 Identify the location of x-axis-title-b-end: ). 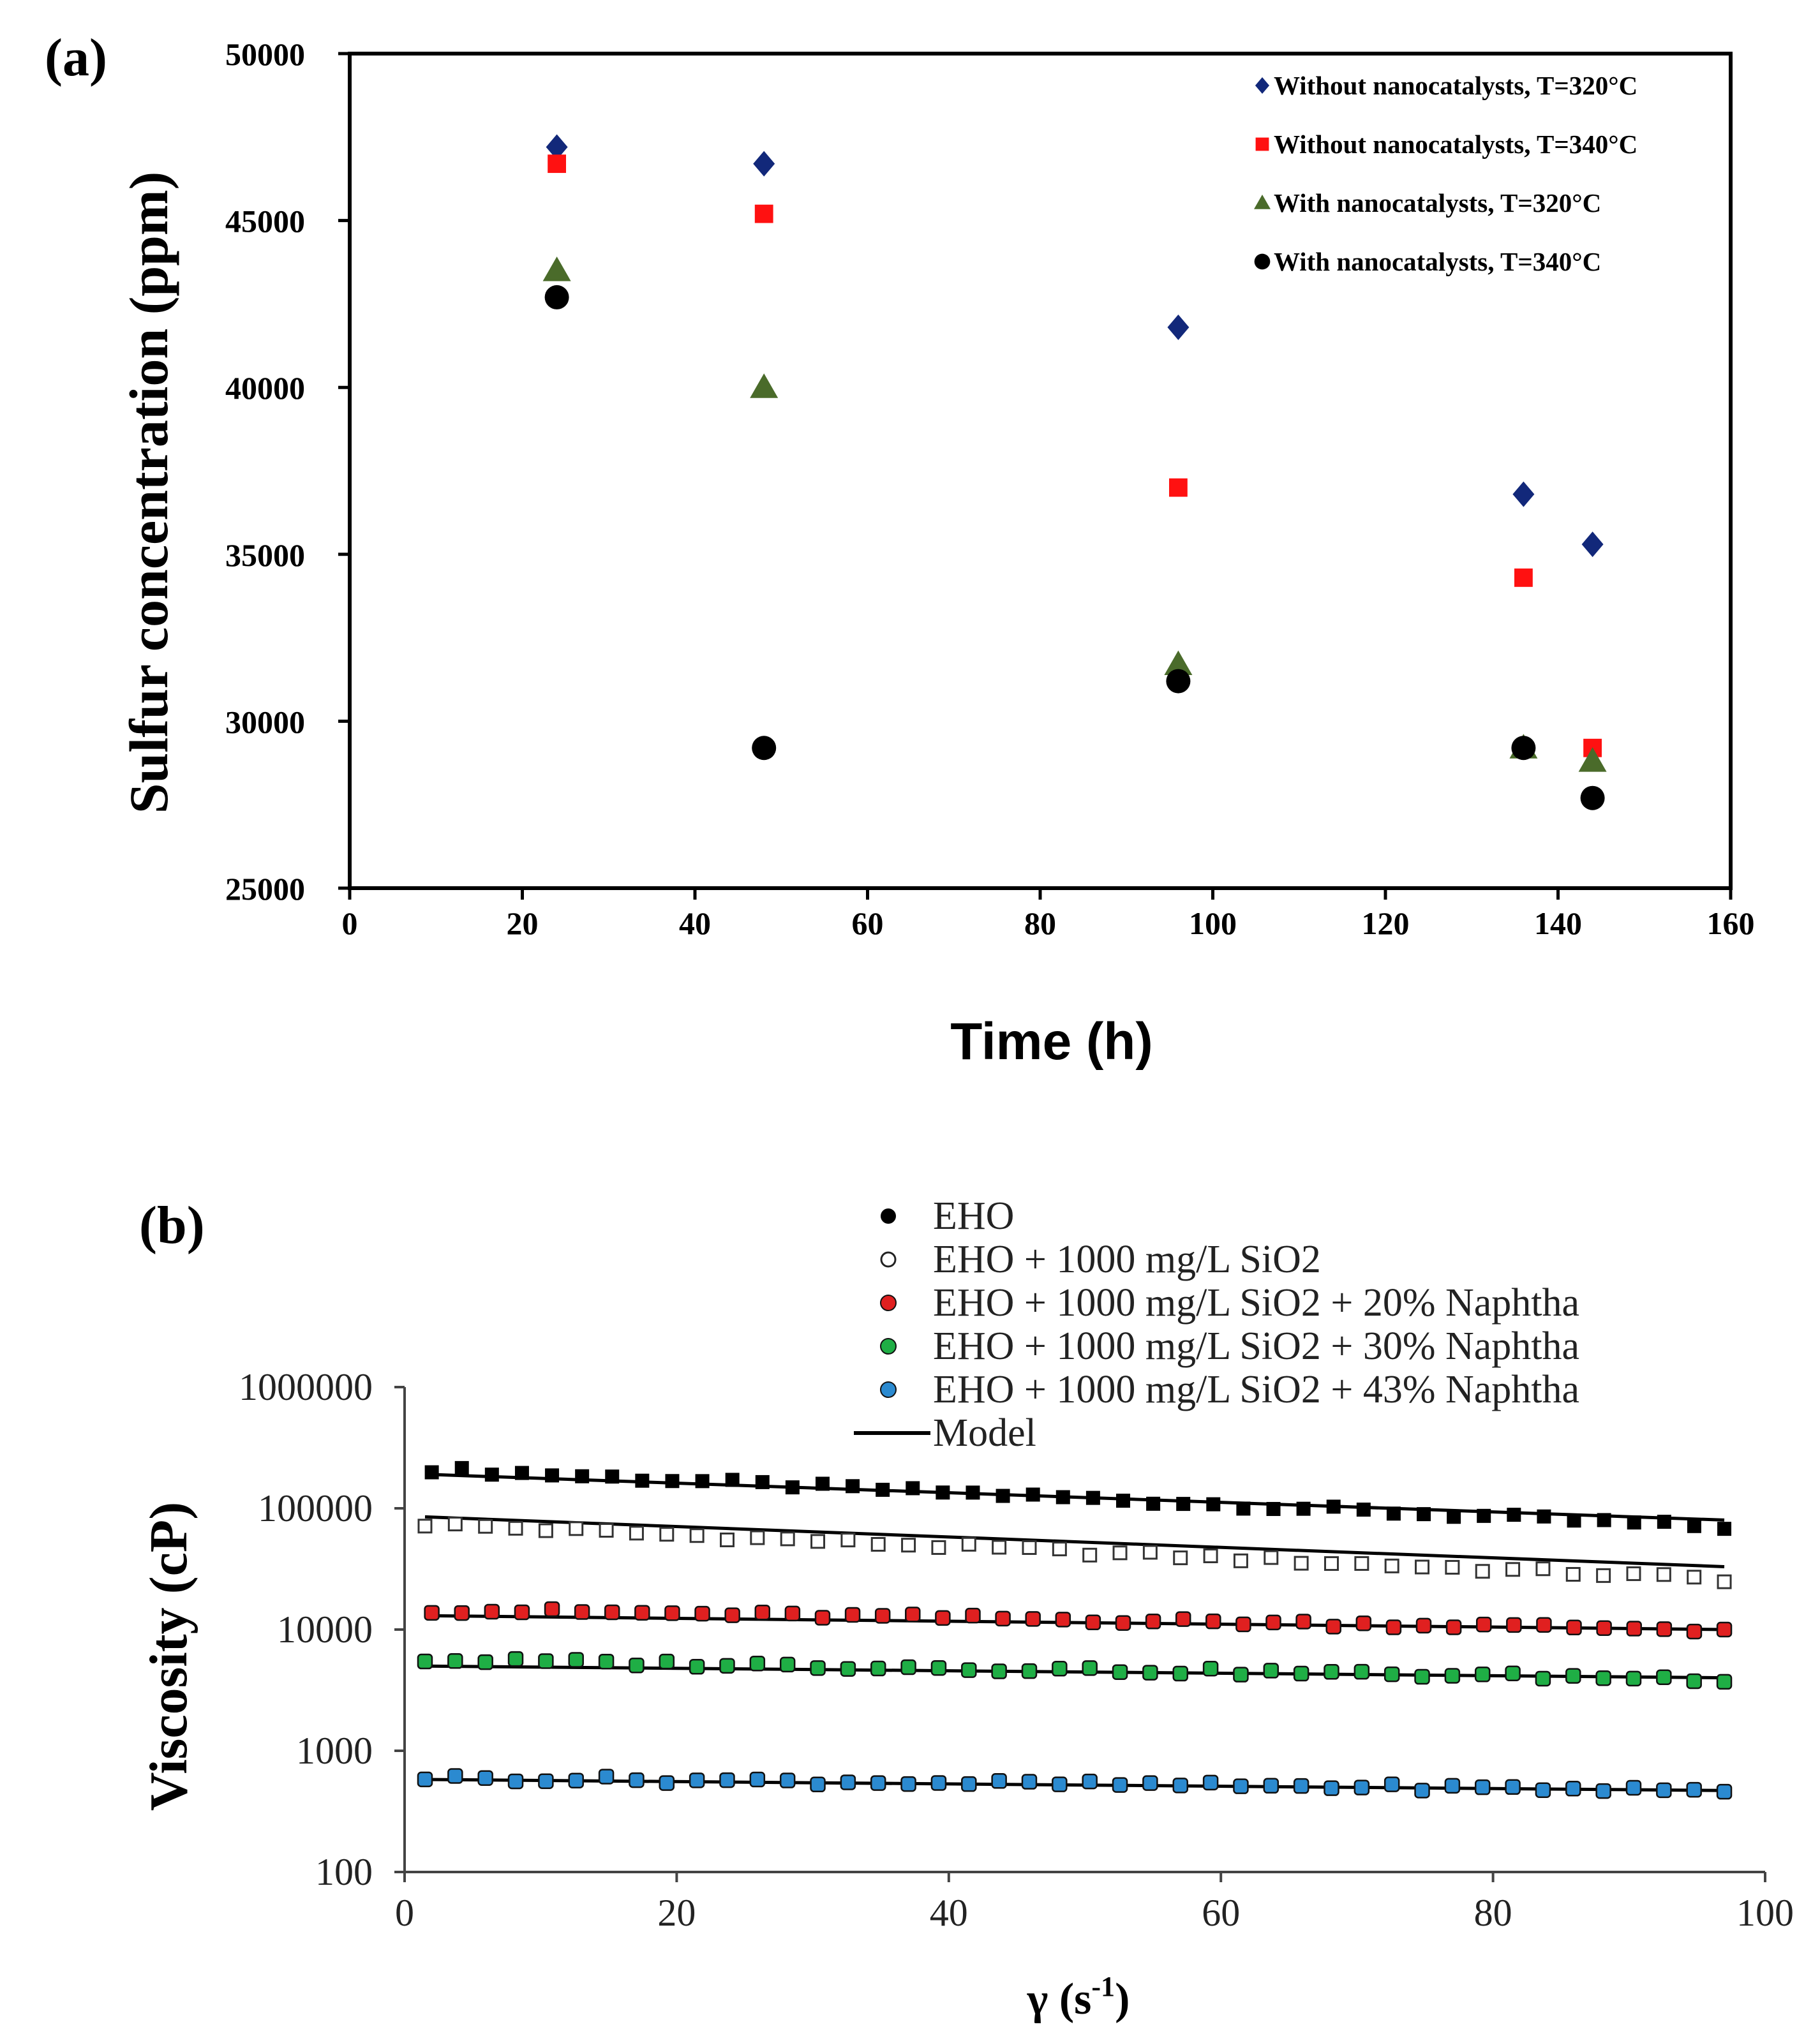
(1122, 1999).